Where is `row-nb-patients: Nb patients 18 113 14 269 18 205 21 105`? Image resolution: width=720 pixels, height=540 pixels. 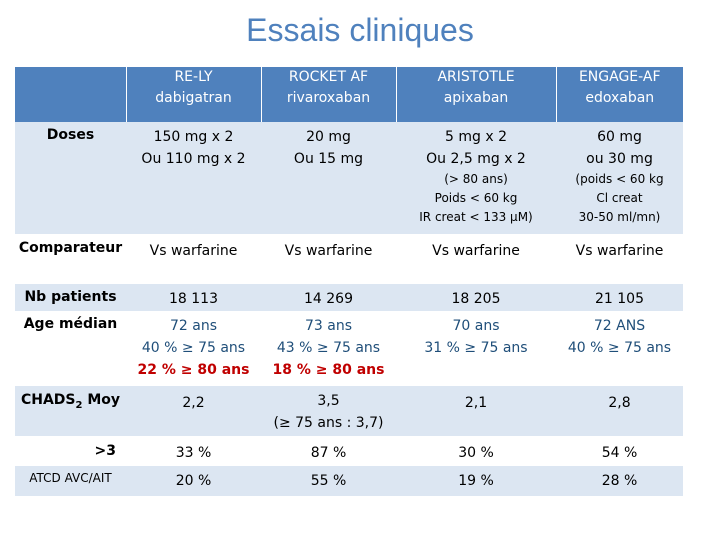
row-nb-patients: Nb patients 18 113 14 269 18 205 21 105 is located at coordinates (349, 297).